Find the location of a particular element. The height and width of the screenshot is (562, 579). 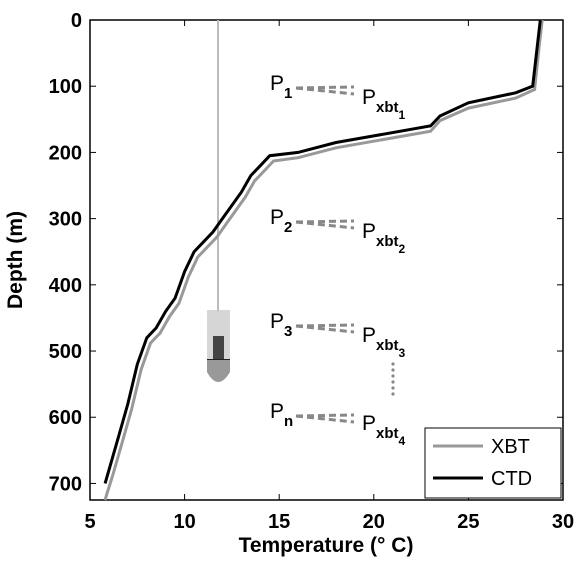

annotation: Pn is located at coordinates (281, 415).